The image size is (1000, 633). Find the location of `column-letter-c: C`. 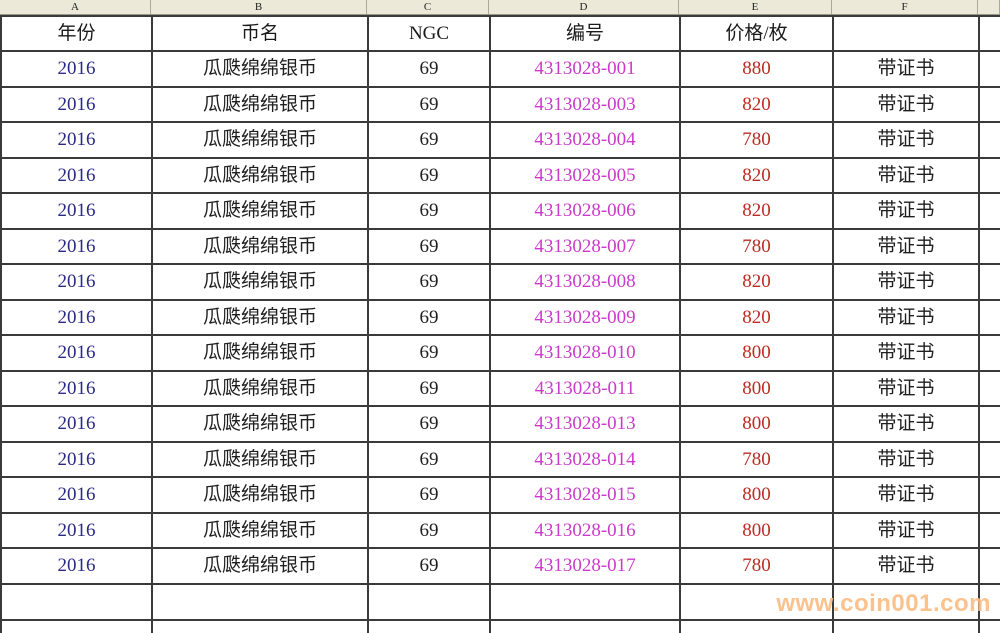

column-letter-c: C is located at coordinates (428, 7).